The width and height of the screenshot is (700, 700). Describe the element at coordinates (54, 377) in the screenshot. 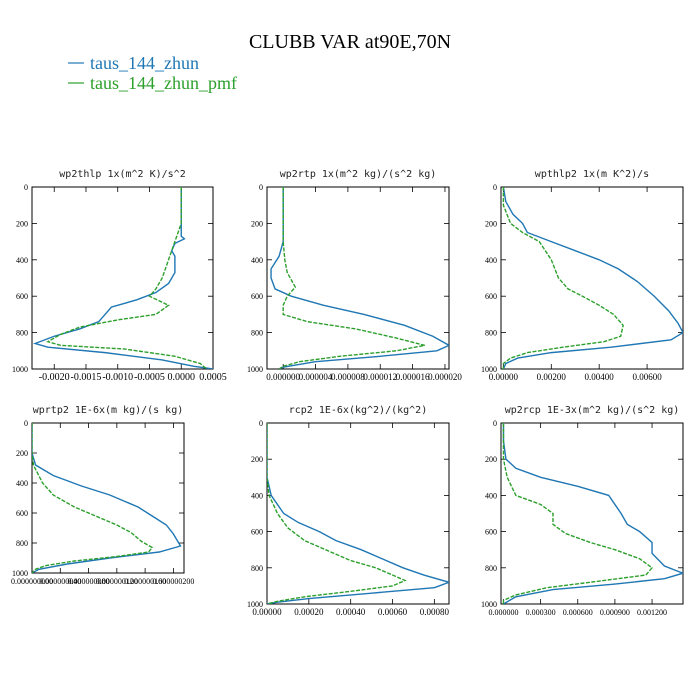

I see `x-tick-label: -0.0020` at that location.